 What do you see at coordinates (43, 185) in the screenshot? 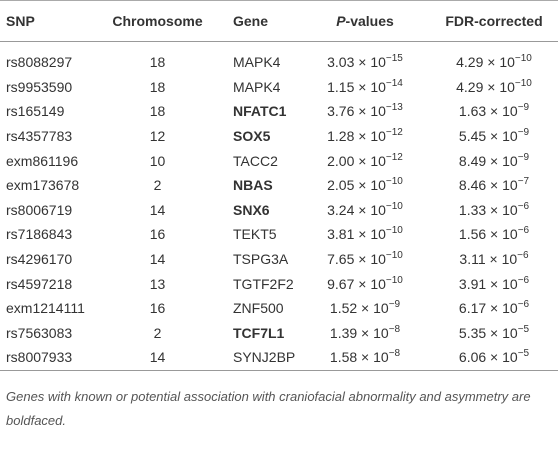
I see `snp-cell: exm173678` at bounding box center [43, 185].